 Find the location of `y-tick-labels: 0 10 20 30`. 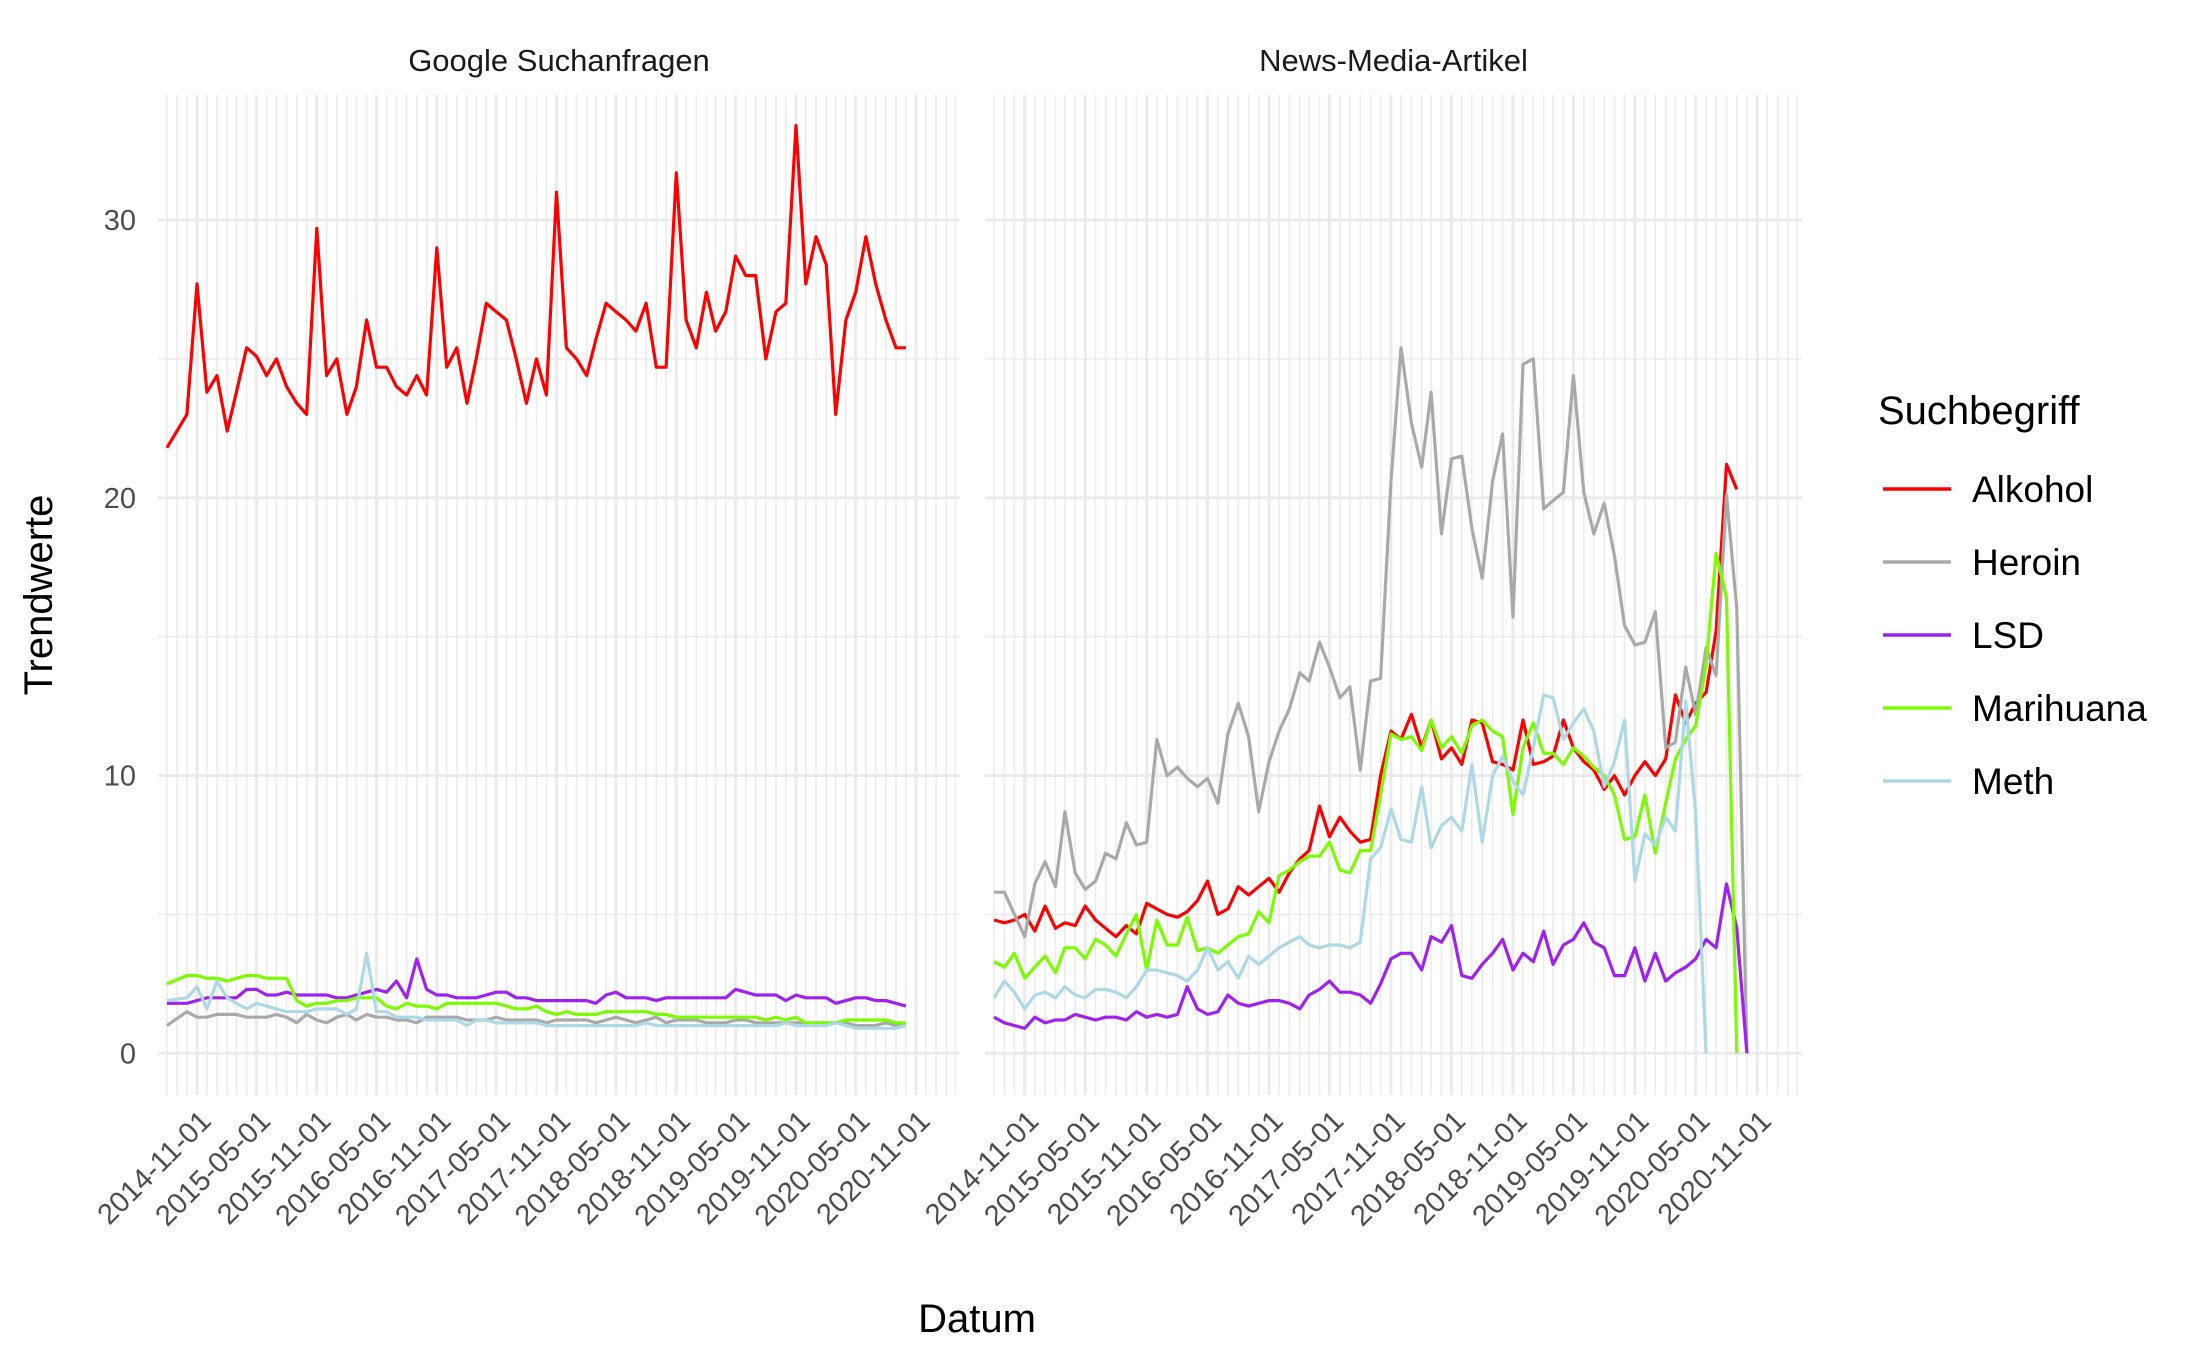

y-tick-labels: 0 10 20 30 is located at coordinates (120, 637).